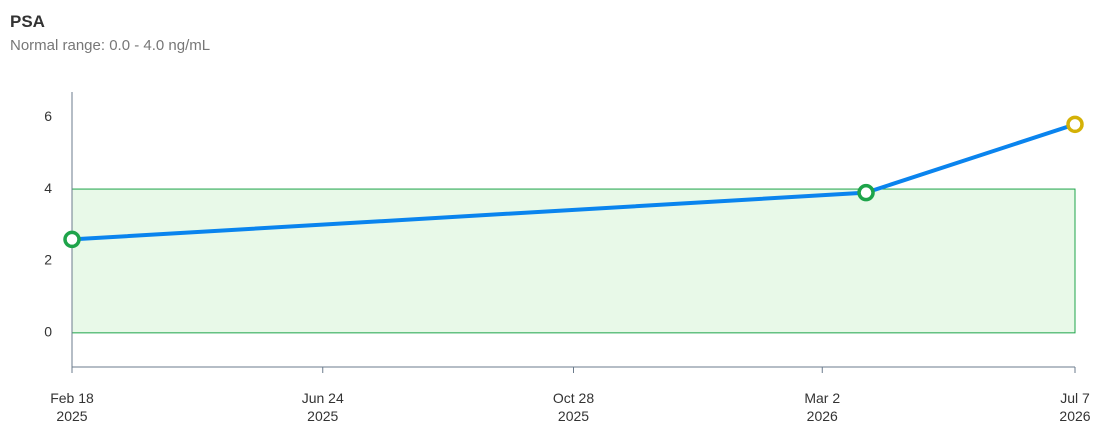 This screenshot has height=441, width=1115. I want to click on x-tick-label: Jul 7 2026, so click(1075, 407).